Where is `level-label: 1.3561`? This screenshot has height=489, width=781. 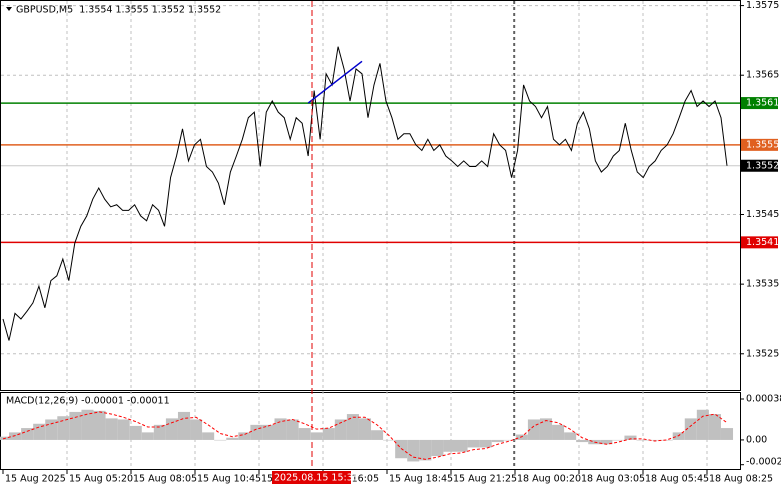 level-label: 1.3561 is located at coordinates (762, 103).